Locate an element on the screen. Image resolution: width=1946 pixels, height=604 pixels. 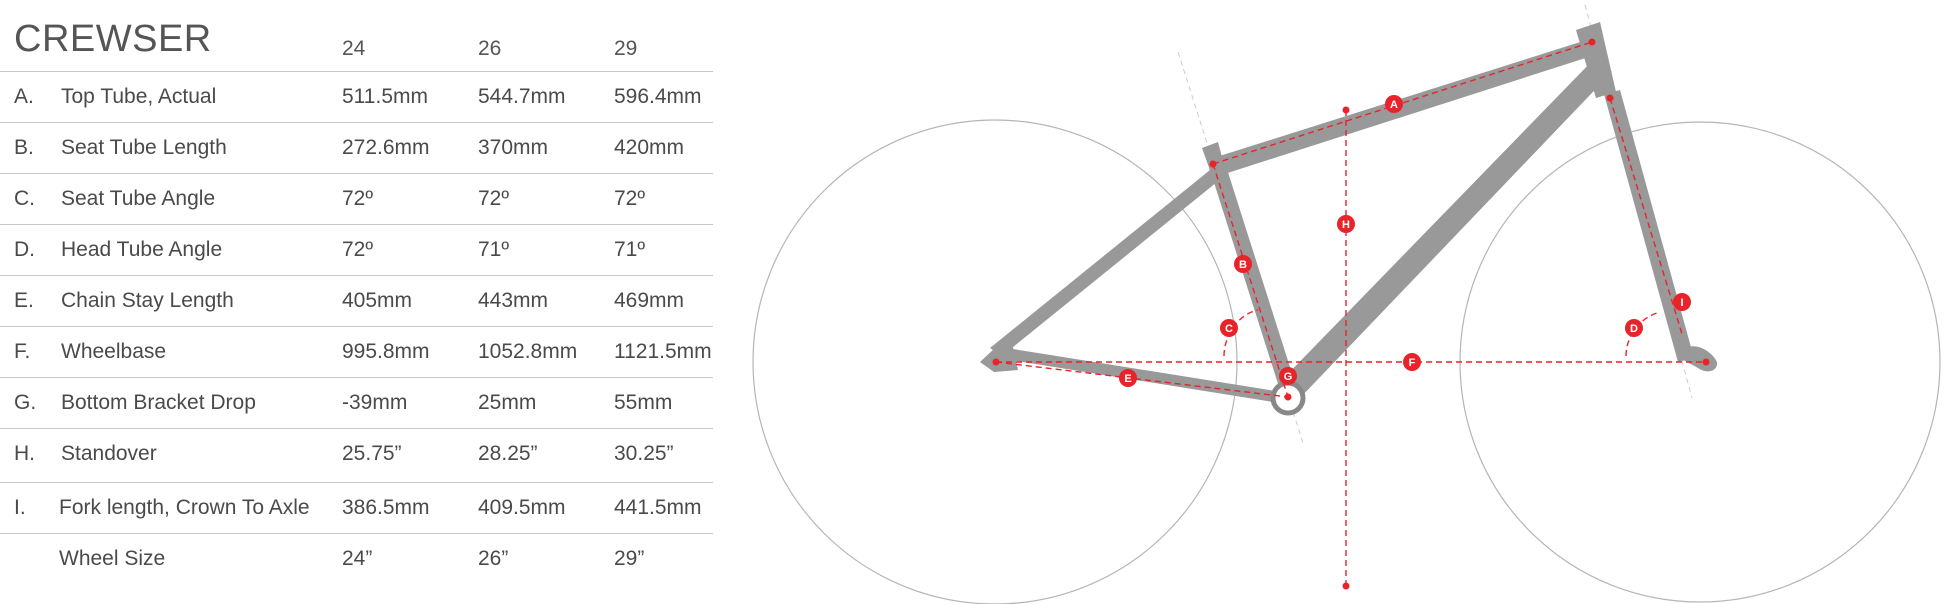
row-value-24: 24” is located at coordinates (357, 558).